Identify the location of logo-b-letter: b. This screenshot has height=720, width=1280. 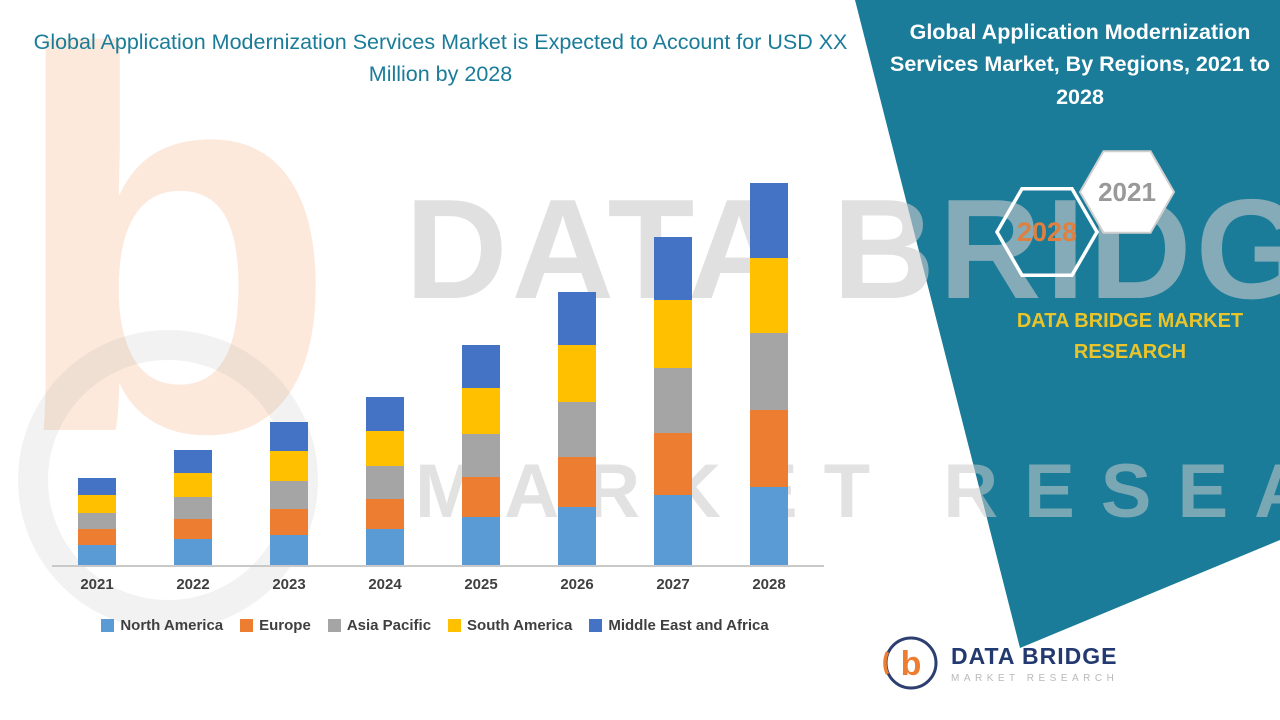
(911, 664).